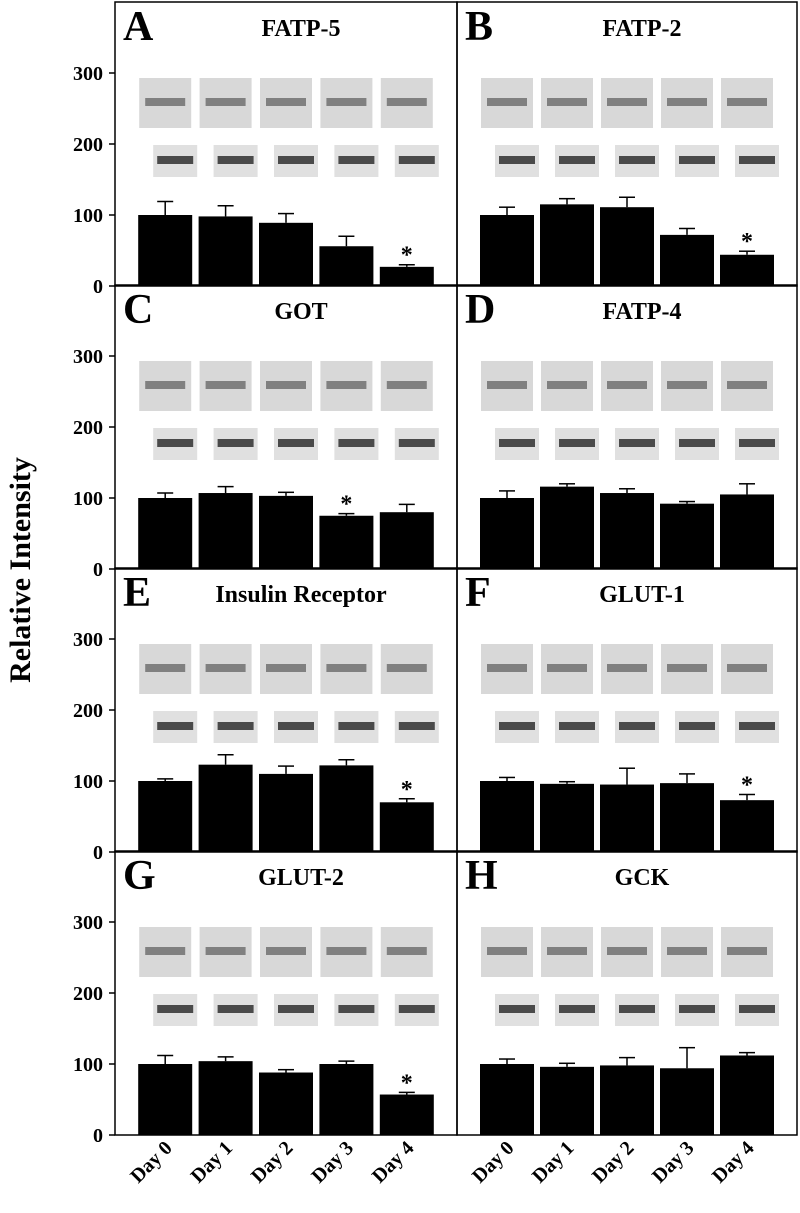 The height and width of the screenshot is (1213, 800). I want to click on panel-title: FATP-4, so click(641, 312).